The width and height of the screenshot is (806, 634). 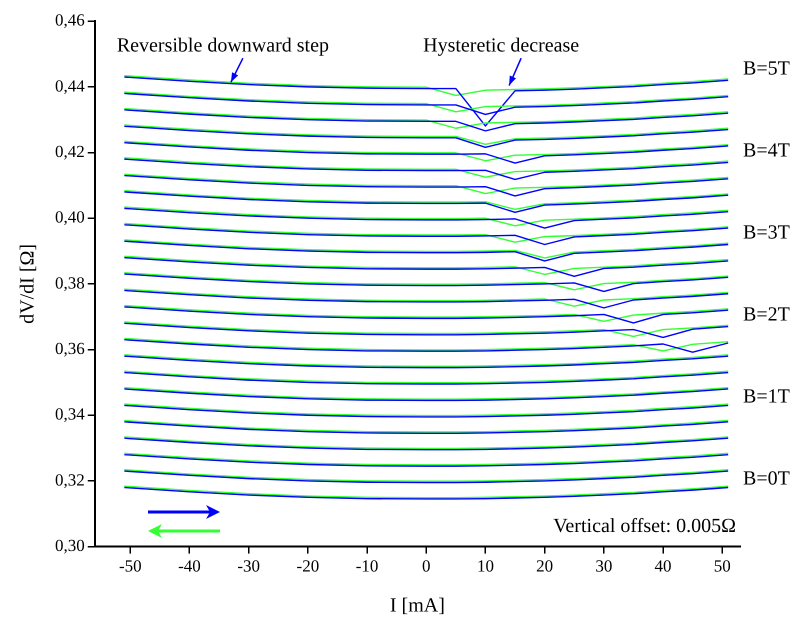 I want to click on annotation: B=3T, so click(x=766, y=232).